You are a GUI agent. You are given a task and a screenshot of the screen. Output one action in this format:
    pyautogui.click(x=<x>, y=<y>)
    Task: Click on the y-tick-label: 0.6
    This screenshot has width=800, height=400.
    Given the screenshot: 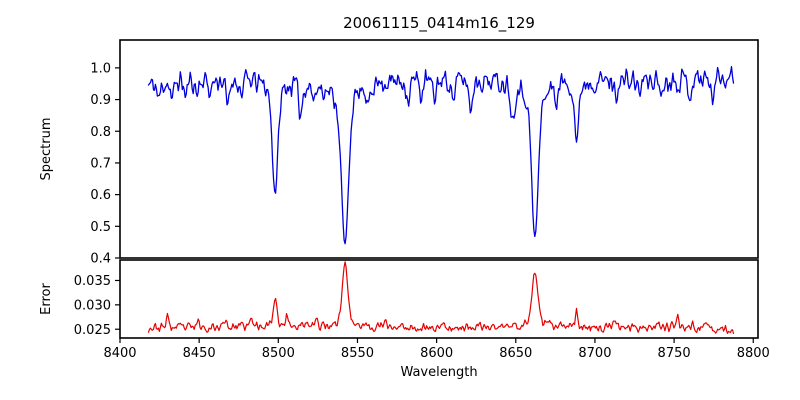 What is the action you would take?
    pyautogui.click(x=100, y=195)
    